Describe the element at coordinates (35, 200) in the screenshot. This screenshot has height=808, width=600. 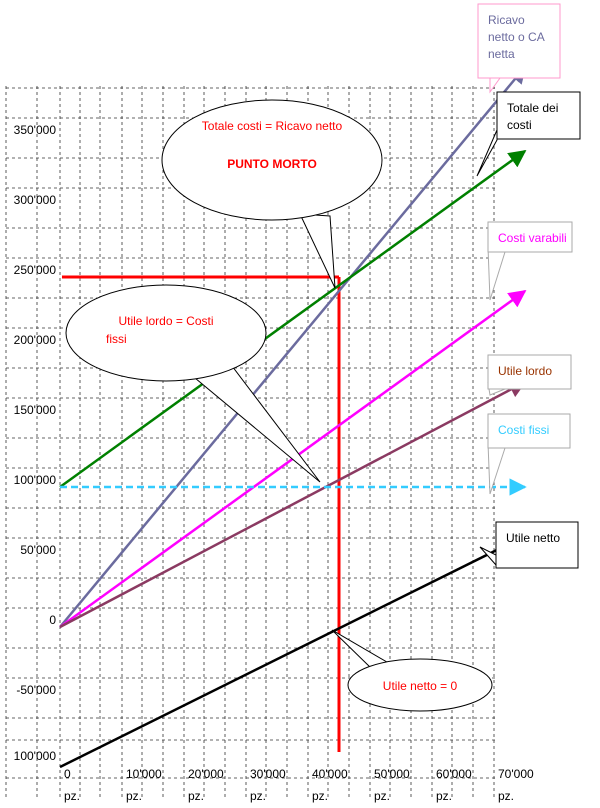
I see `y-tick-label: 300'000` at that location.